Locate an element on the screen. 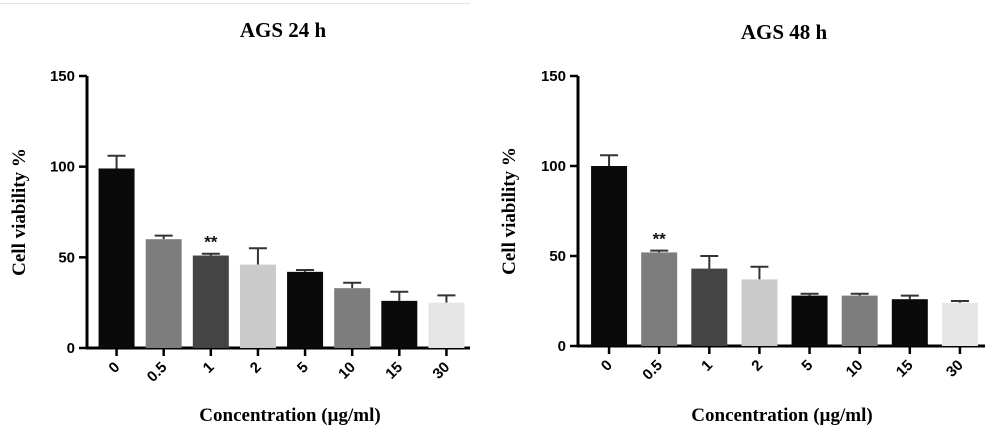  chart-title: AGS 24 h is located at coordinates (283, 30).